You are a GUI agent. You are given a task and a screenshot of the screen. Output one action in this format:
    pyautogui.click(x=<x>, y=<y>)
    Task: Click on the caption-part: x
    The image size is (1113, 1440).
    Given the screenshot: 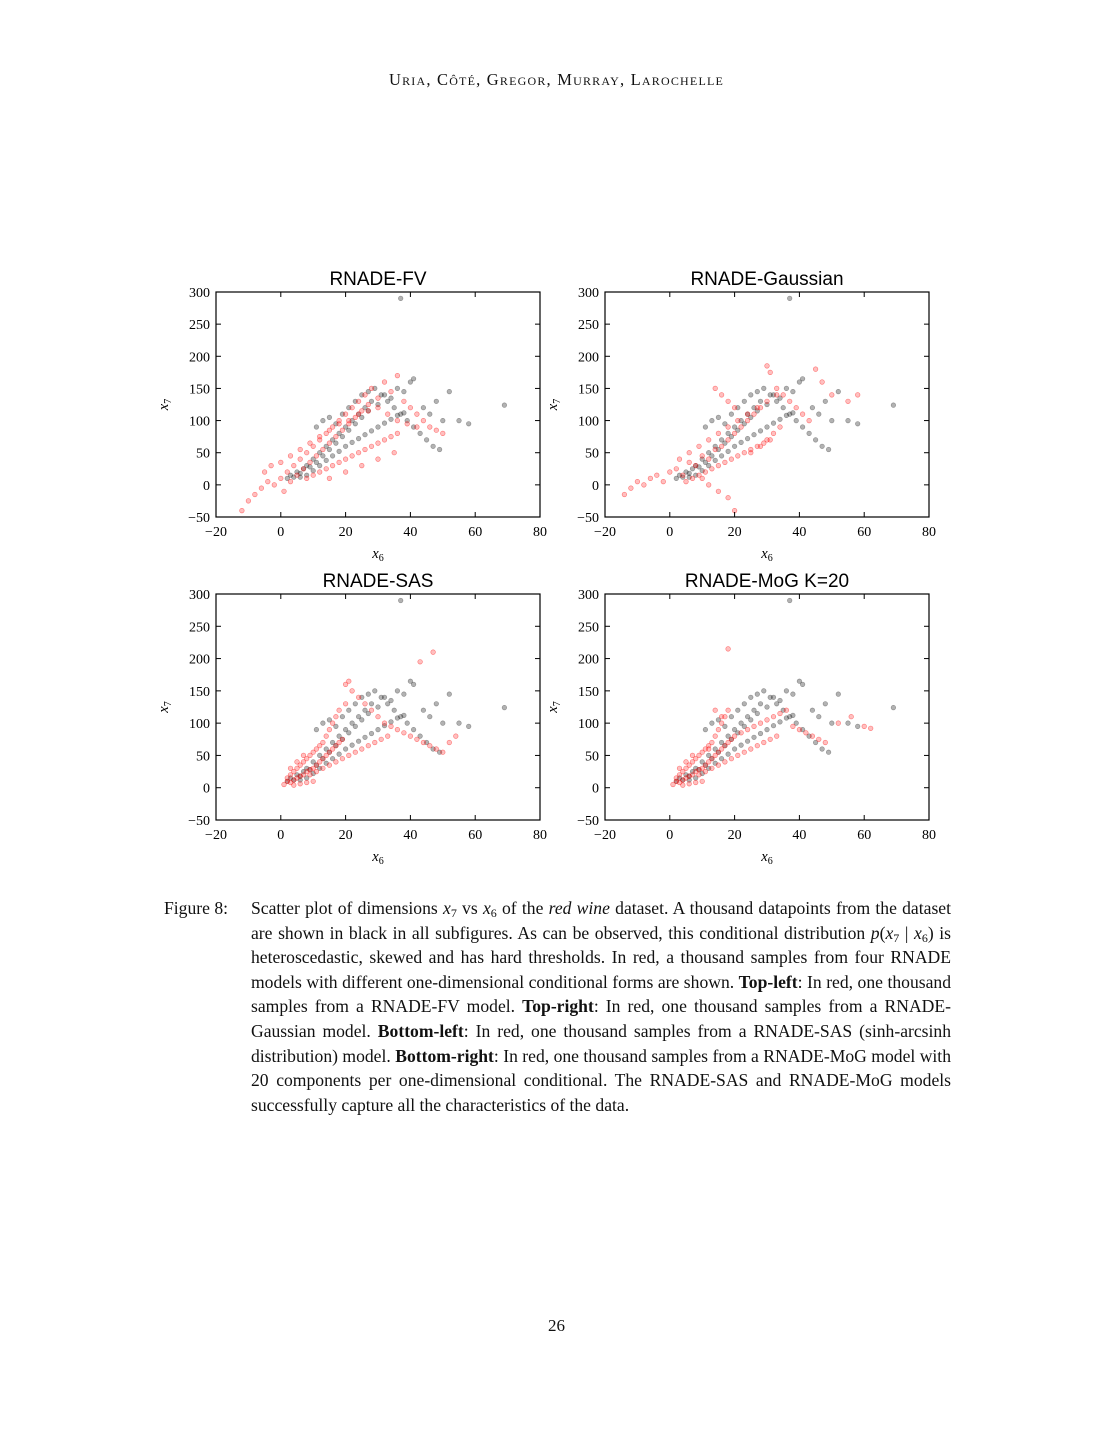 What is the action you would take?
    pyautogui.click(x=918, y=932)
    